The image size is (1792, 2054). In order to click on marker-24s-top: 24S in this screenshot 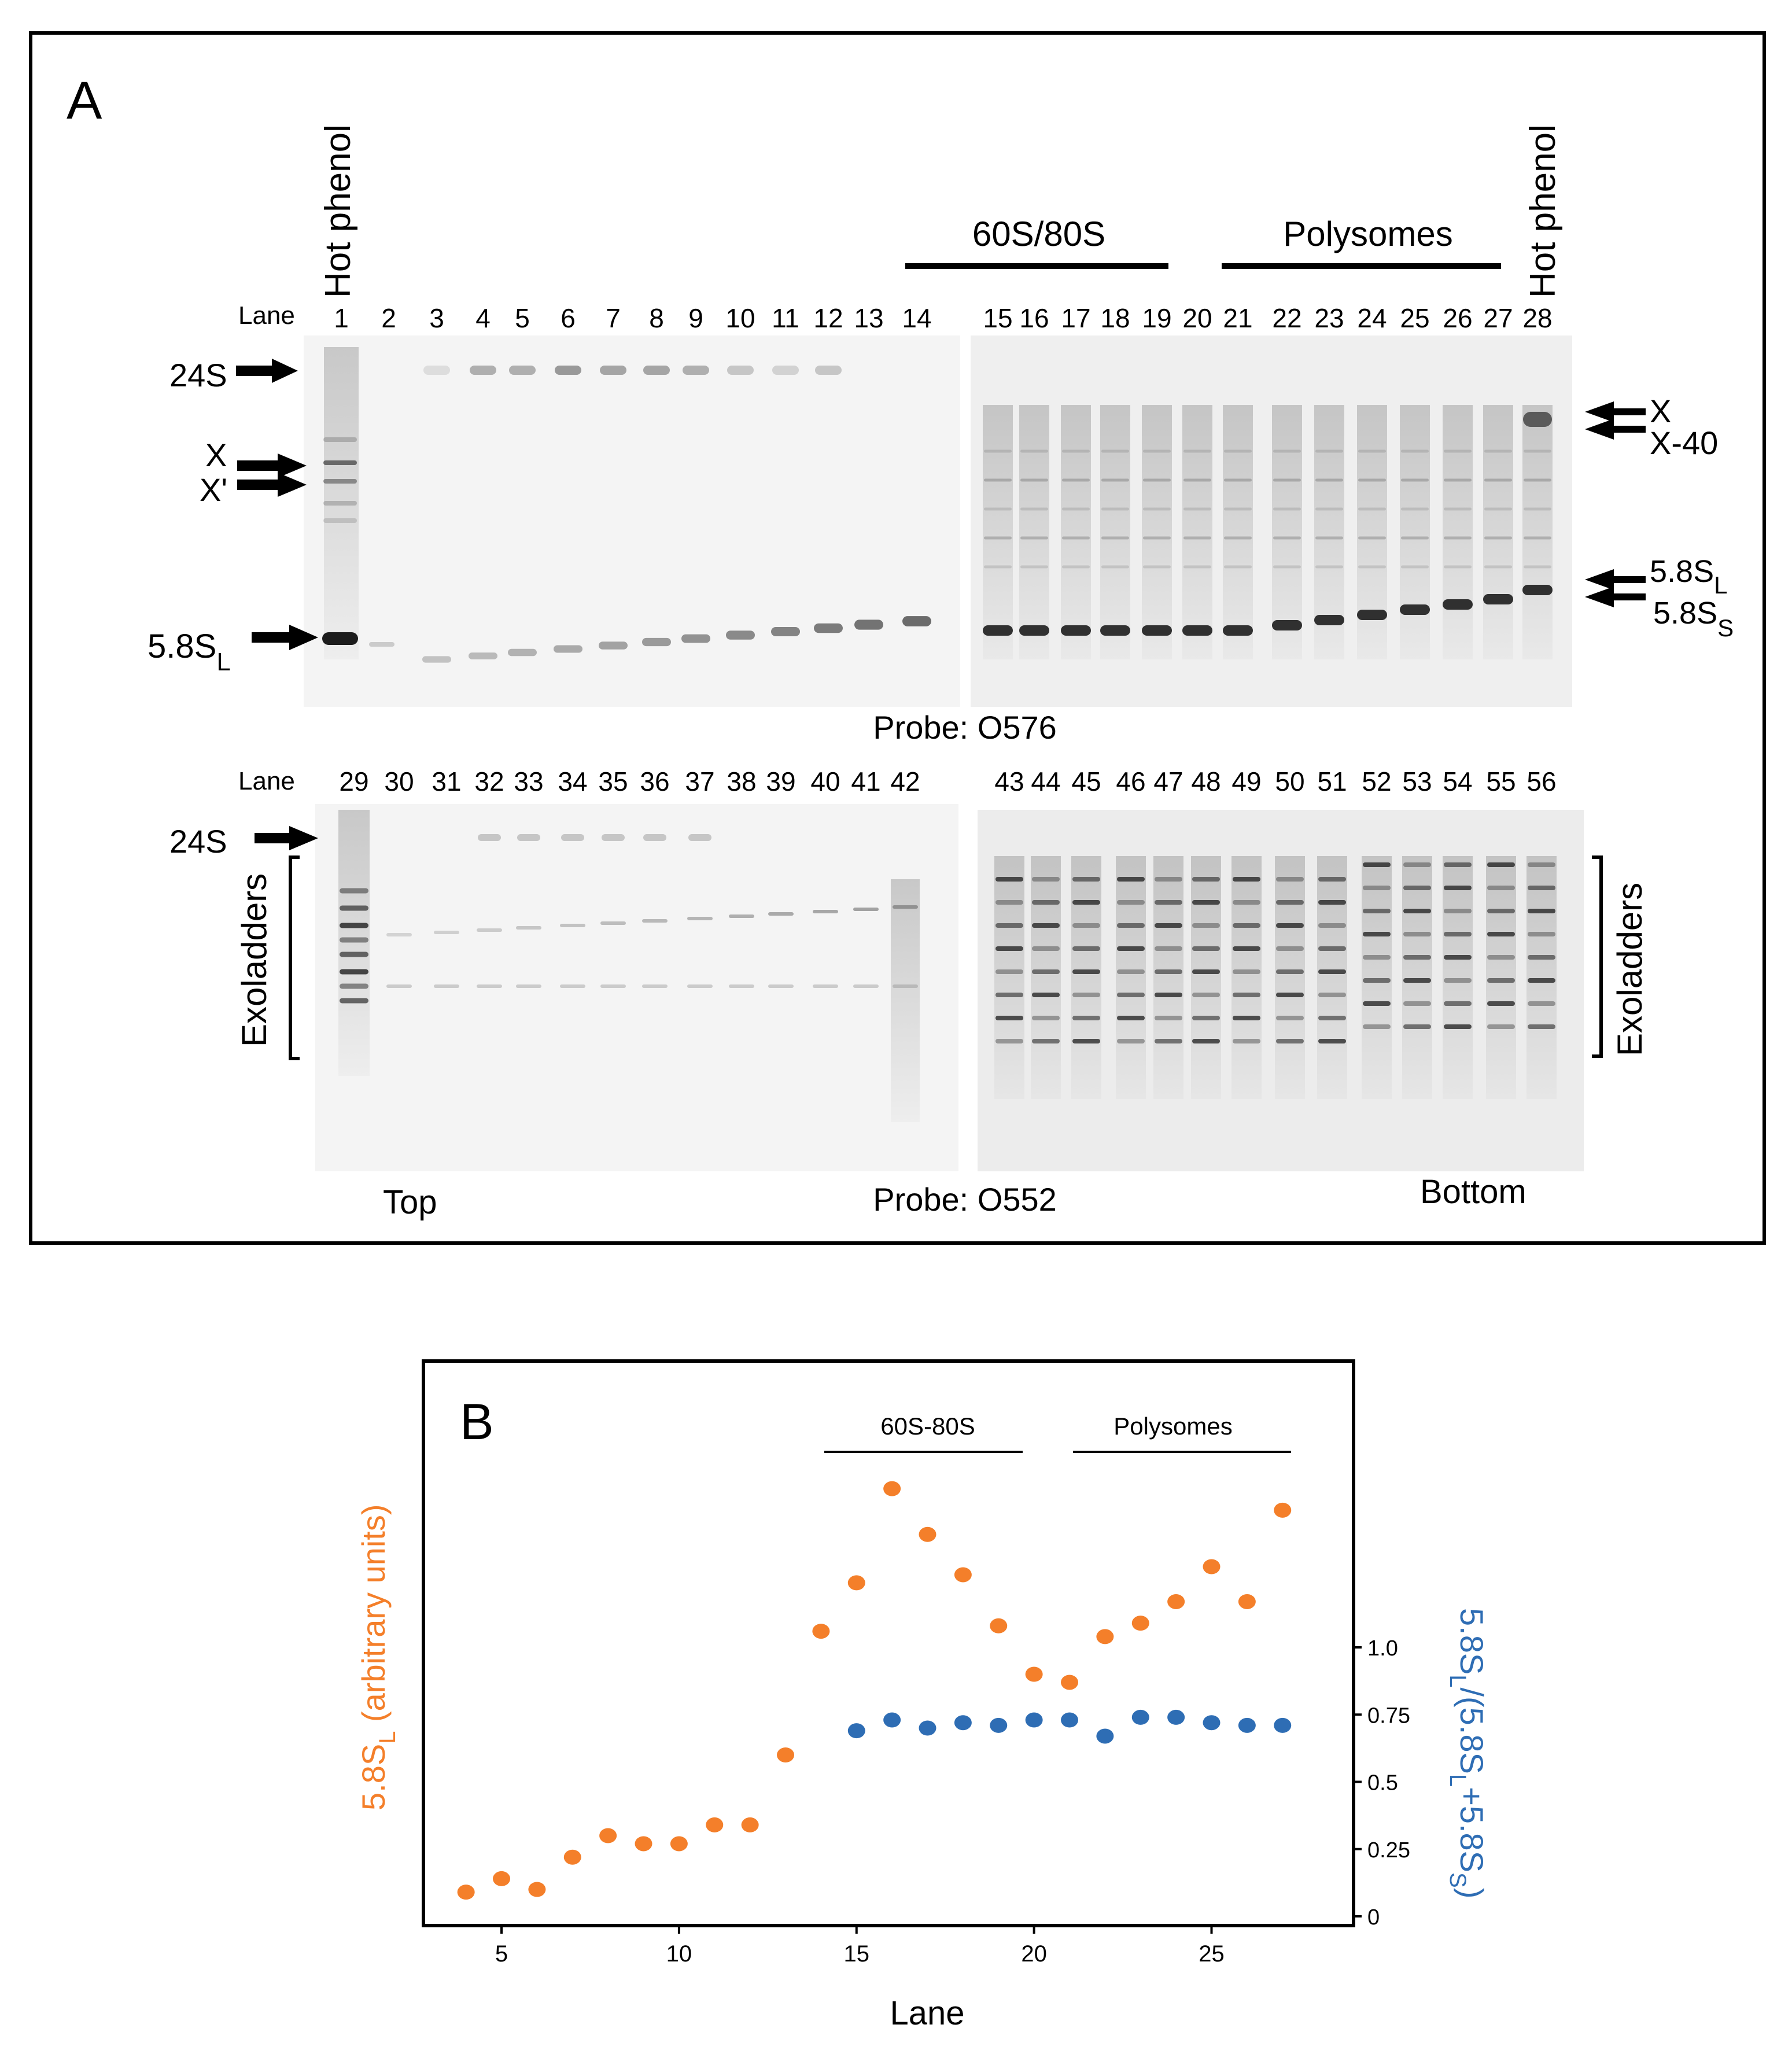, I will do `click(233, 375)`.